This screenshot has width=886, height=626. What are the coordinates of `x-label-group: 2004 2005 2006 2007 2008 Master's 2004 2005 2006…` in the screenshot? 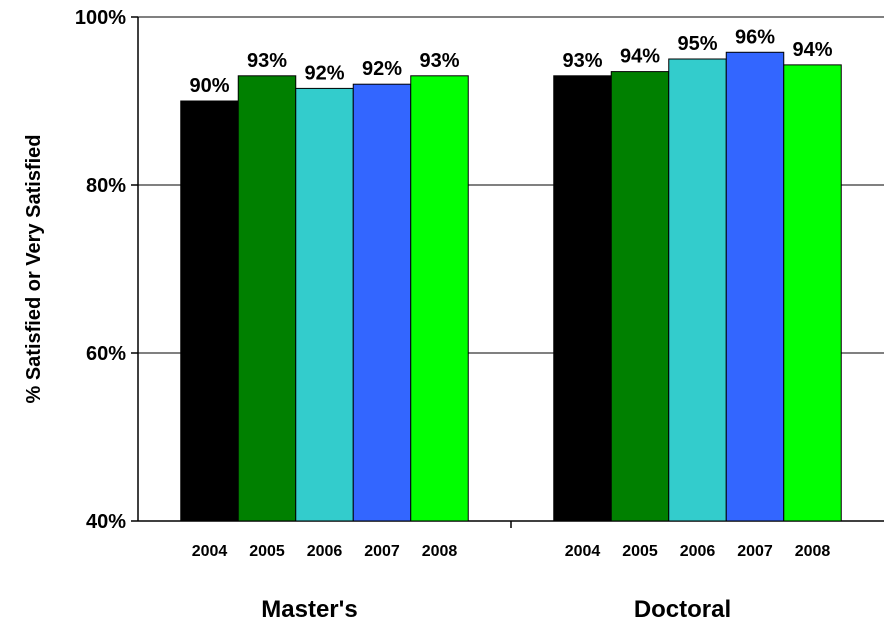 It's located at (511, 572).